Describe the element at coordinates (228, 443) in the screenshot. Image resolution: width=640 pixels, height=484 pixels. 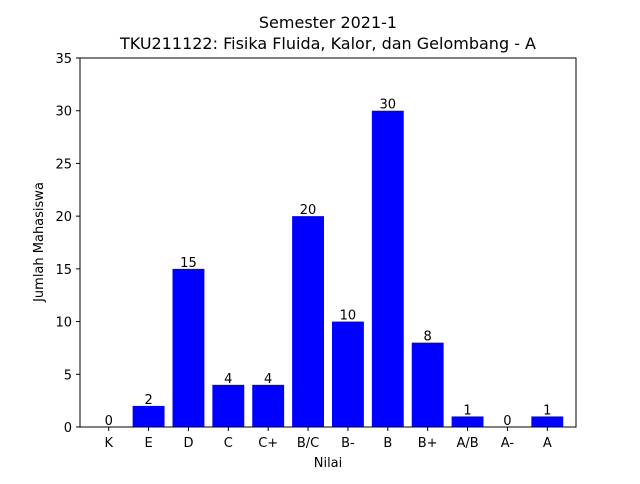
I see `x-tick-label: C` at that location.